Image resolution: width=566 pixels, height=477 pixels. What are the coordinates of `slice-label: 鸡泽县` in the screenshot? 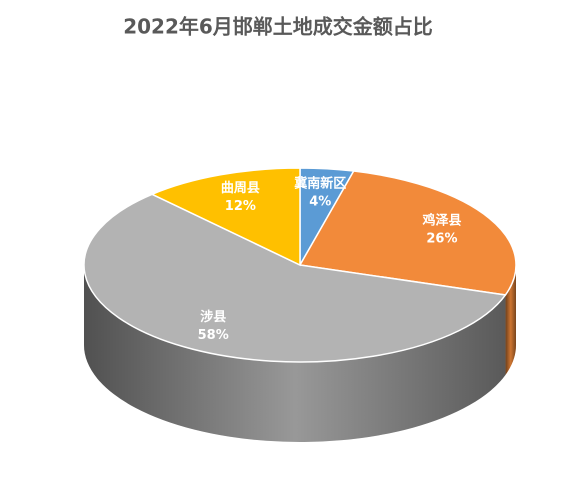 It's located at (441, 220).